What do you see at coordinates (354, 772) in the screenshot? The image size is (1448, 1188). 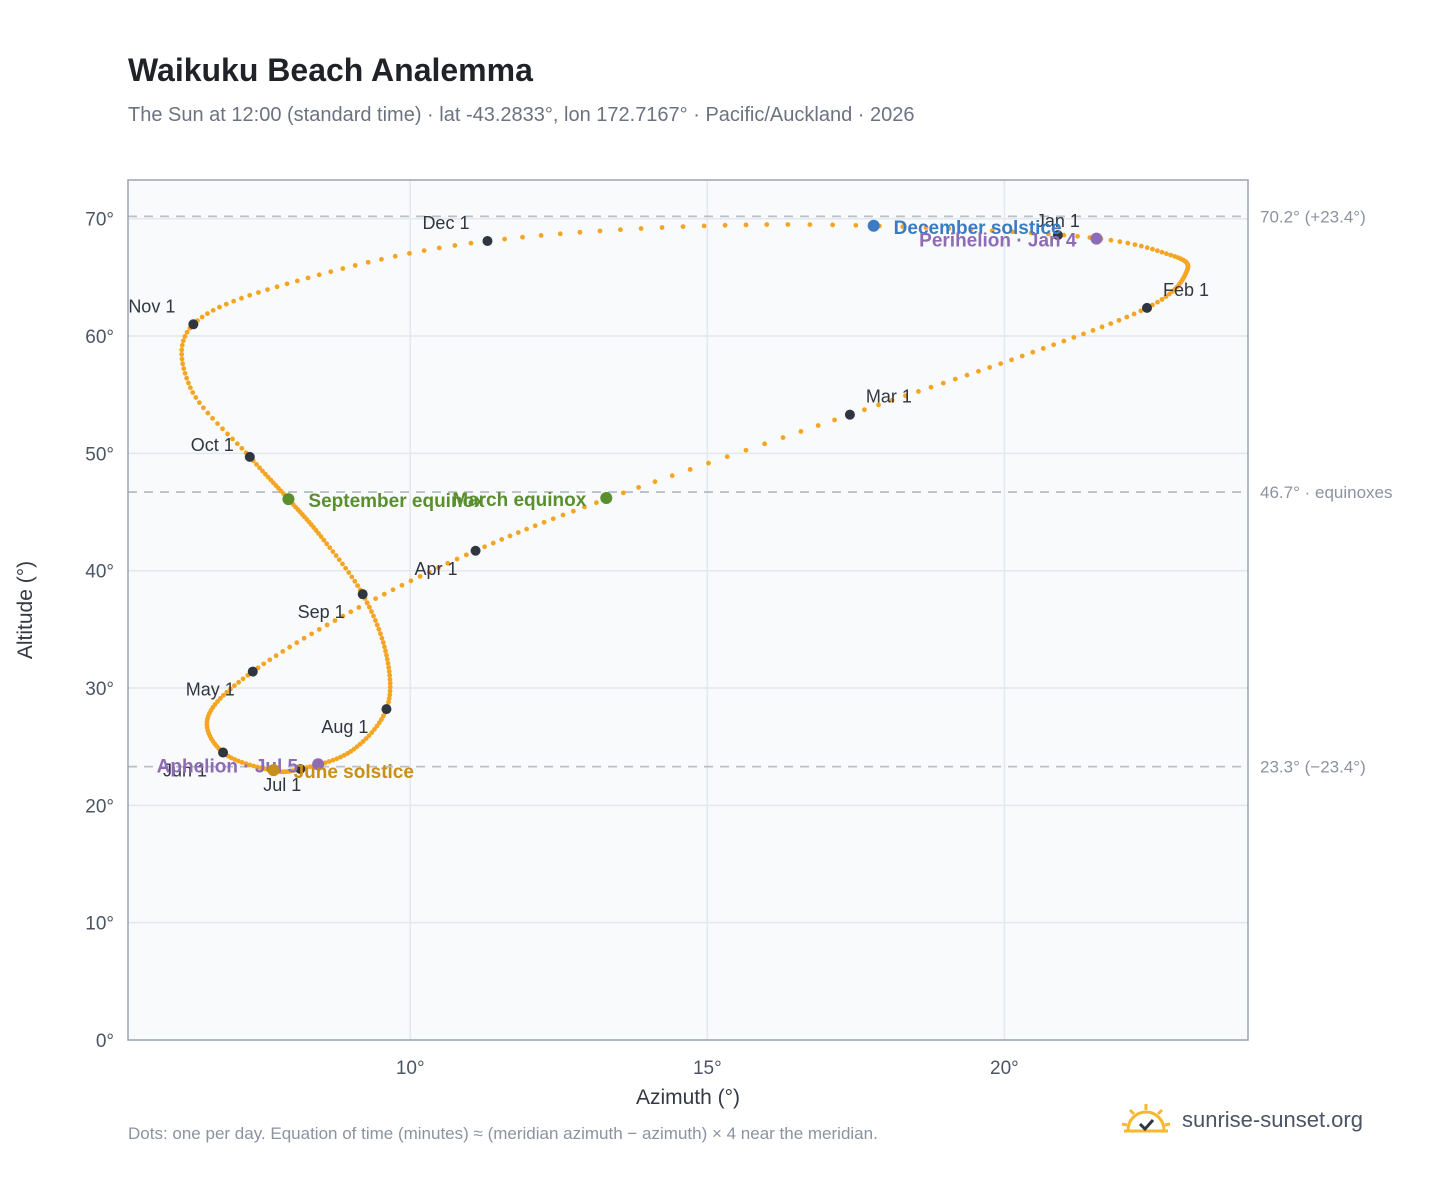 I see `event-marker-label: June solstice` at bounding box center [354, 772].